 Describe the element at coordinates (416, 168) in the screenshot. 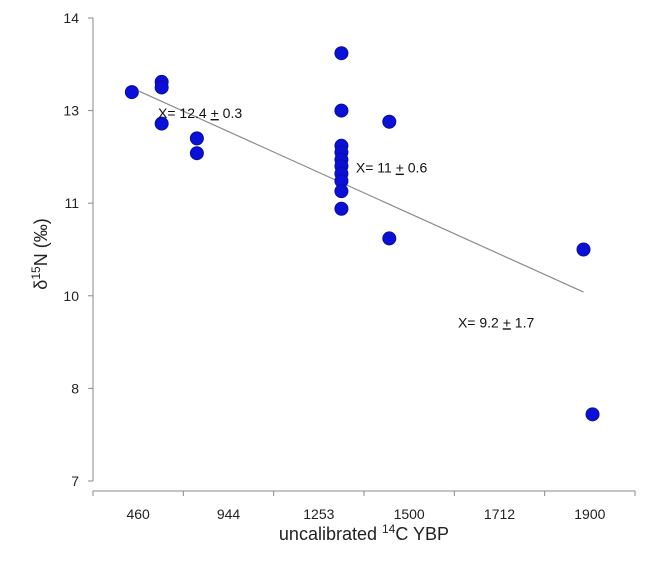

I see `annotation-text-part: 0.6` at that location.